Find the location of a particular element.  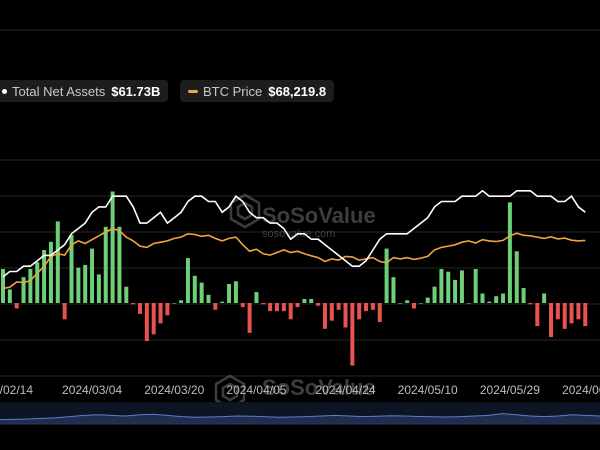

assets-legend-label: Total Net Assets is located at coordinates (59, 91).